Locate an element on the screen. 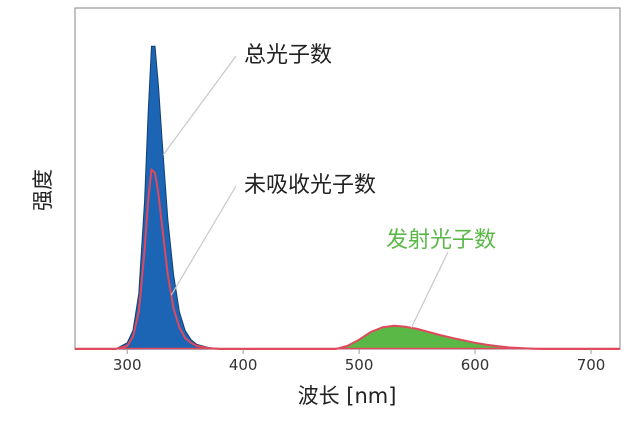 This screenshot has width=640, height=424. x-axis: 300 400 500 600 700 is located at coordinates (359, 361).